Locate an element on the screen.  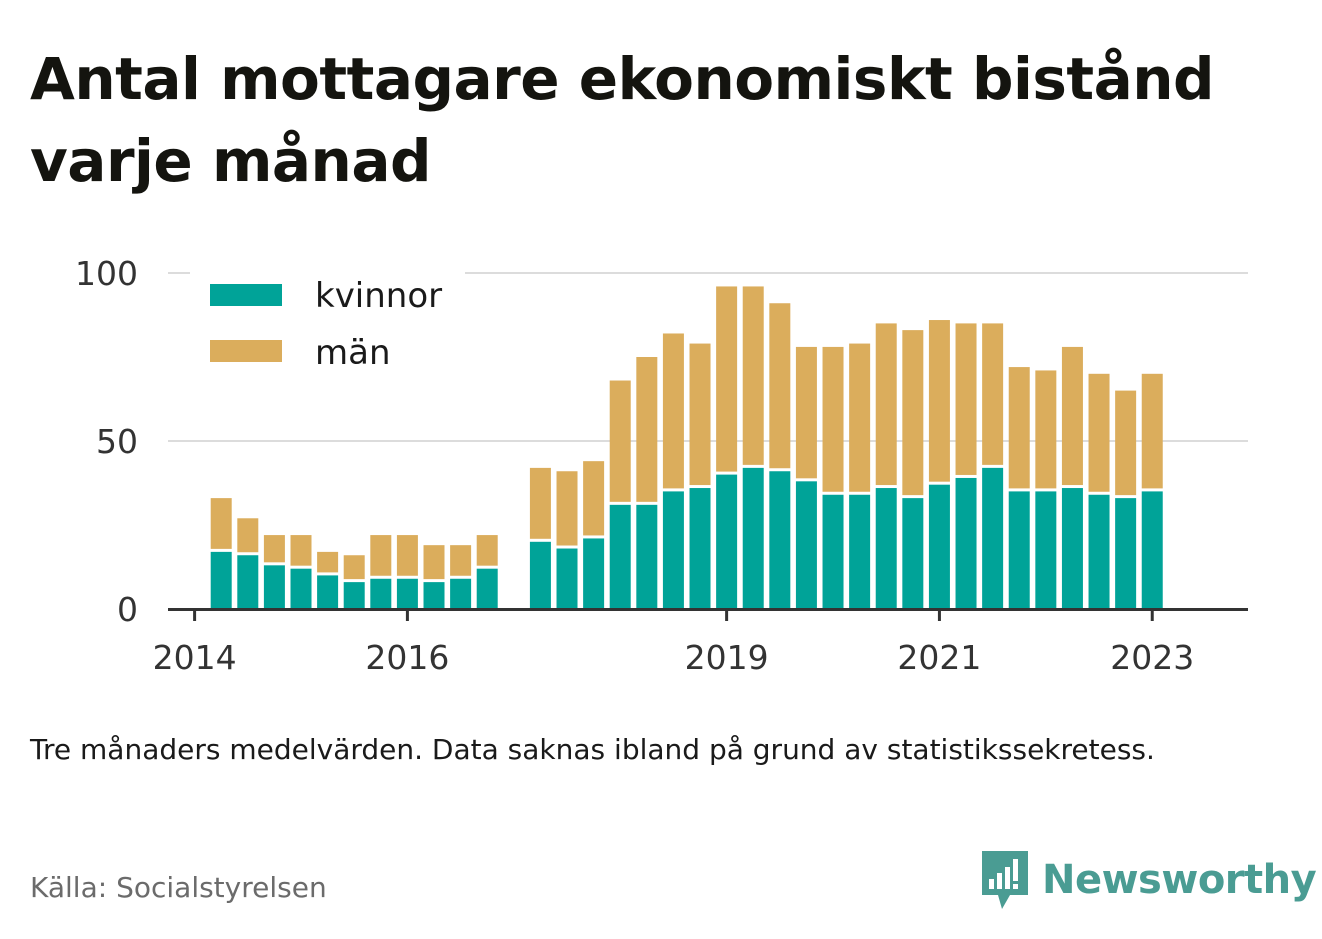
y-tick-label: 50 is located at coordinates (117, 441).